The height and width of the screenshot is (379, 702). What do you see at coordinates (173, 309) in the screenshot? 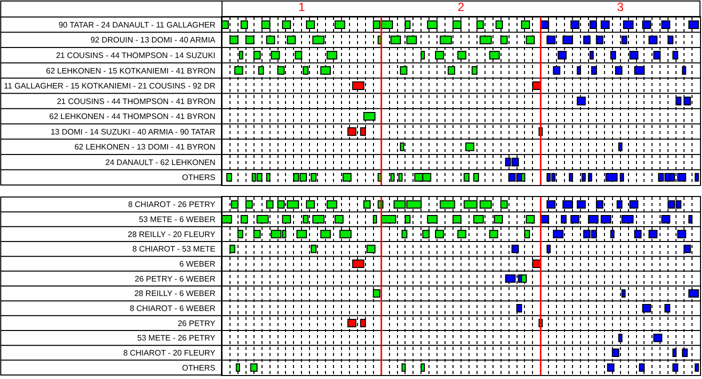
I see `y-tick-label: 8 CHIAROT - 6 WEBER` at bounding box center [173, 309].